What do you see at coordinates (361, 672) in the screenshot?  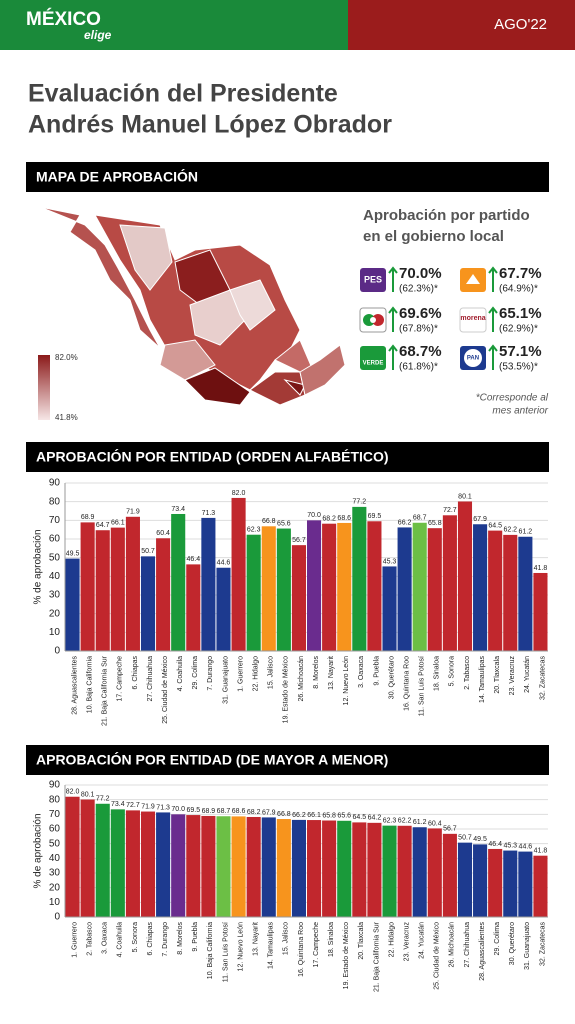 I see `x-tick-label: 3. Oaxaca` at bounding box center [361, 672].